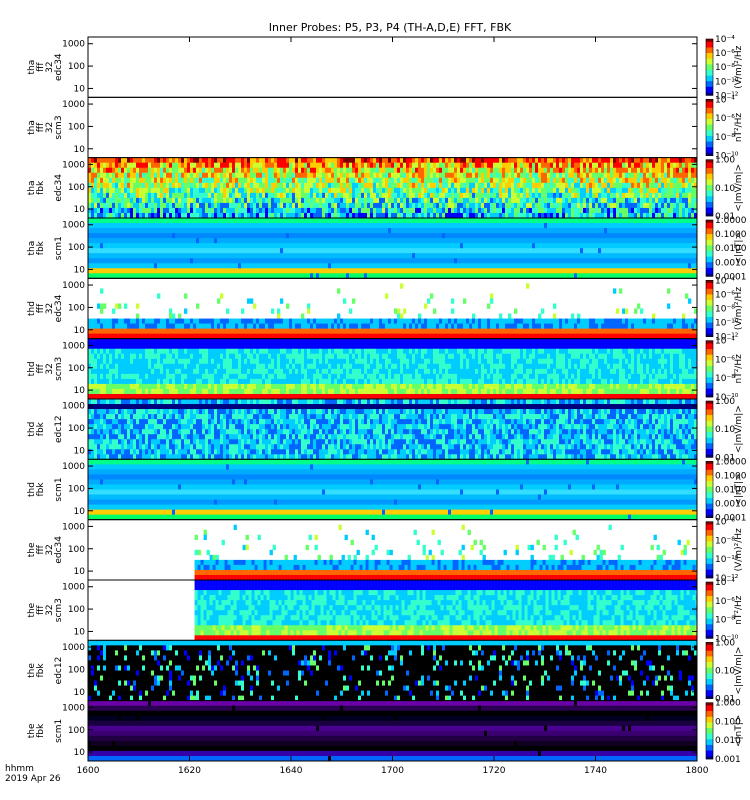 Image resolution: width=750 pixels, height=800 pixels. Describe the element at coordinates (725, 189) in the screenshot. I see `colorbar-tick-label: 0.10` at that location.